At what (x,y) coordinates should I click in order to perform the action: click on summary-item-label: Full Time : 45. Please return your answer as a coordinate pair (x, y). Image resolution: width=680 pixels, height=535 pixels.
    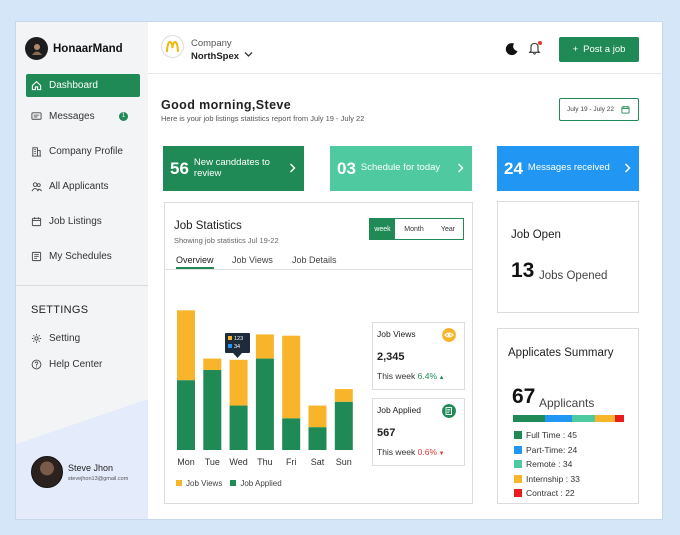
    Looking at the image, I should click on (552, 435).